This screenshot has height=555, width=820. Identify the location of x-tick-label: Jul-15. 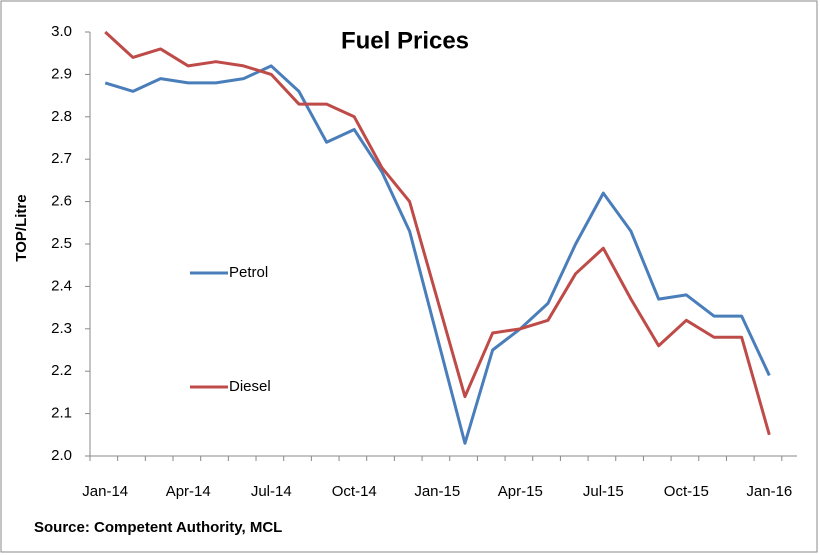
(603, 491).